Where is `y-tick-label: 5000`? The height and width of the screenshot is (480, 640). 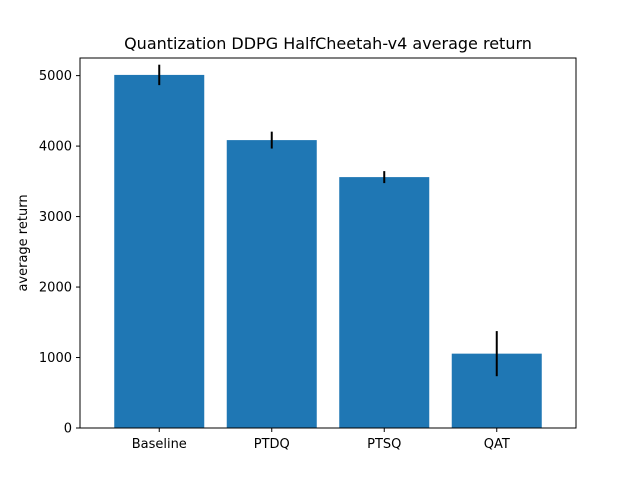
y-tick-label: 5000 is located at coordinates (55, 76).